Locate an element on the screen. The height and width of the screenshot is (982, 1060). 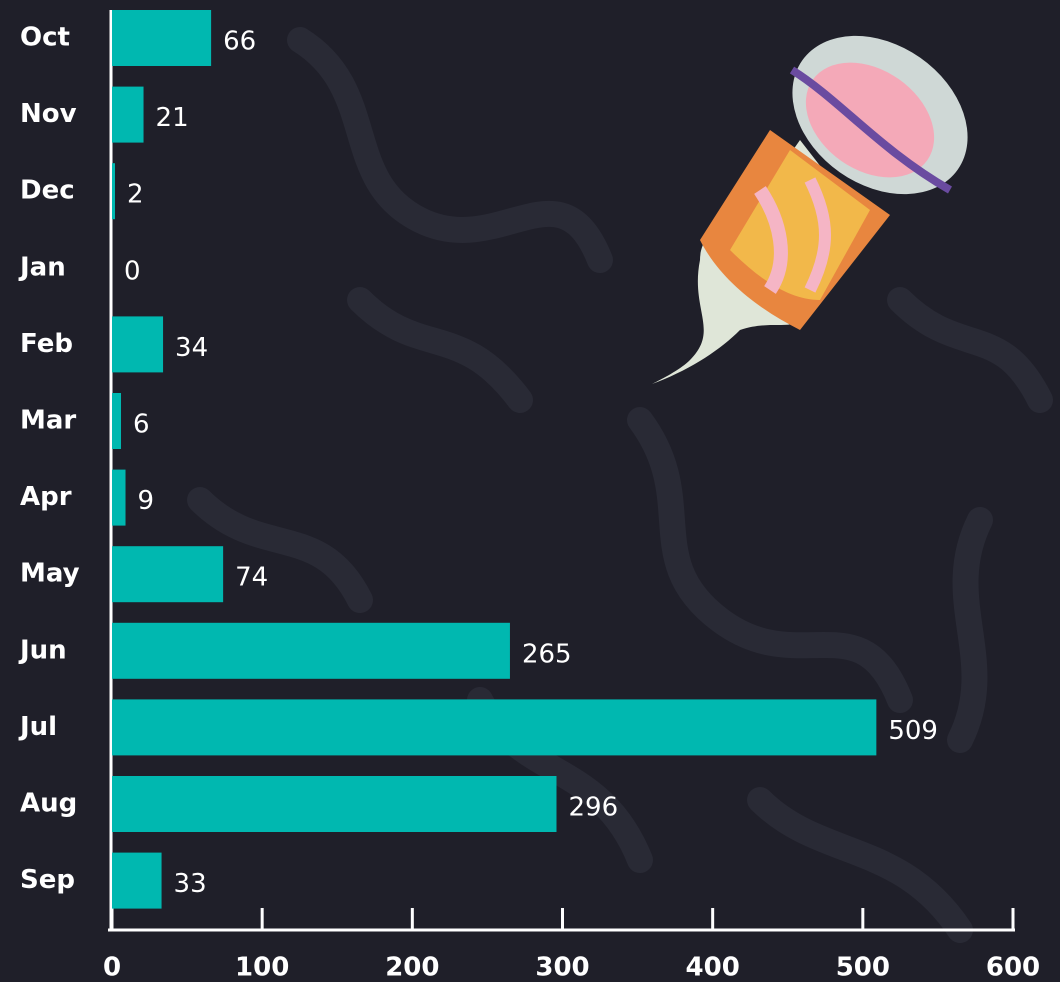
y-tick-label: Aug is located at coordinates (48, 804).